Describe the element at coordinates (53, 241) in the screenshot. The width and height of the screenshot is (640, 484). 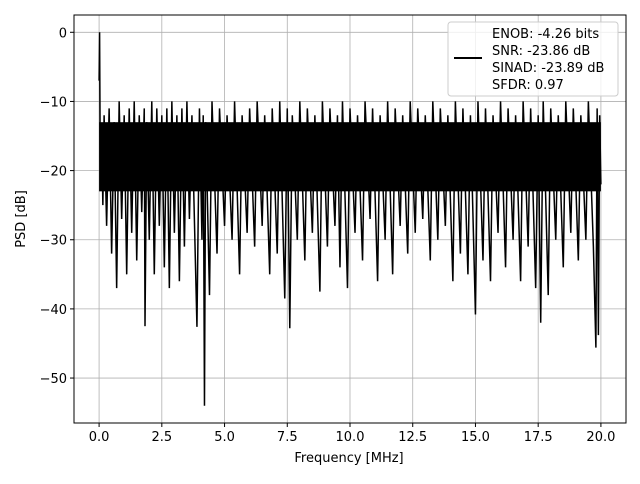
I see `y-tick-label: −30` at that location.